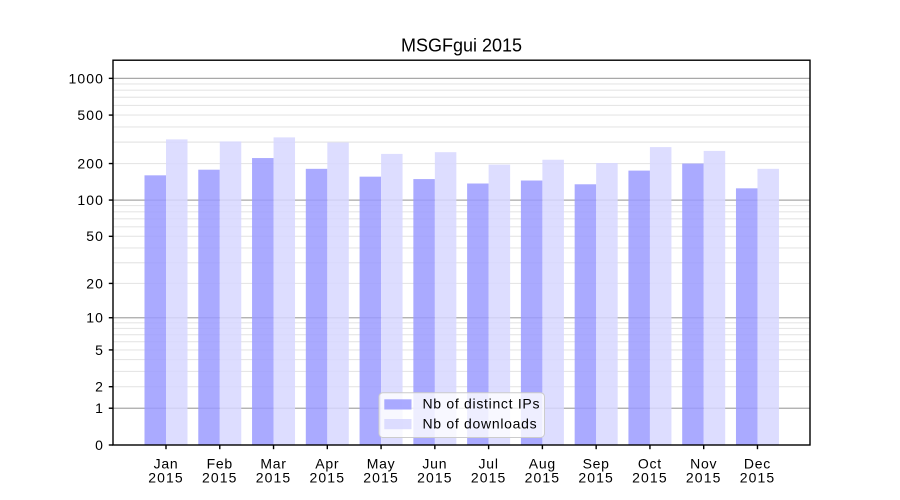 The height and width of the screenshot is (500, 900). What do you see at coordinates (489, 463) in the screenshot?
I see `svg-text: Jul` at bounding box center [489, 463].